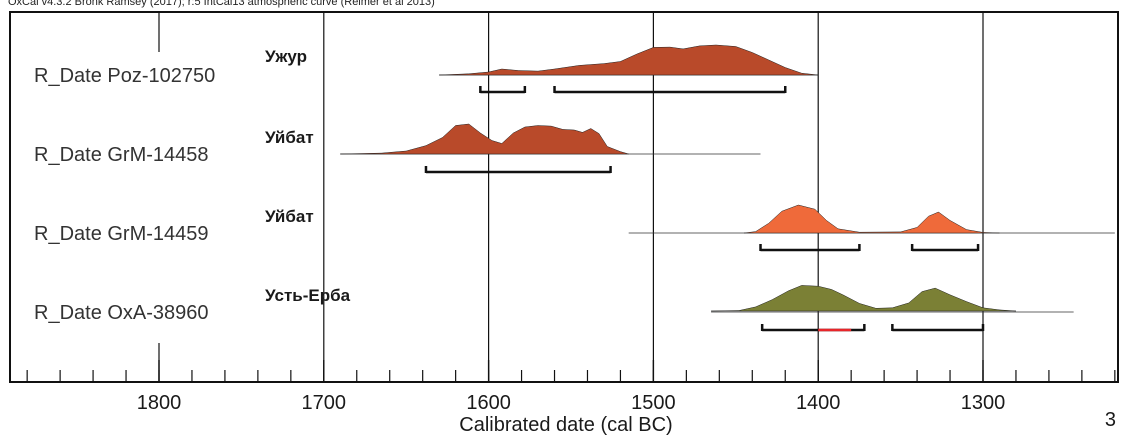 Image resolution: width=1122 pixels, height=436 pixels. What do you see at coordinates (565, 425) in the screenshot?
I see `x-axis-title: Calibrated date (cal BC)` at bounding box center [565, 425].